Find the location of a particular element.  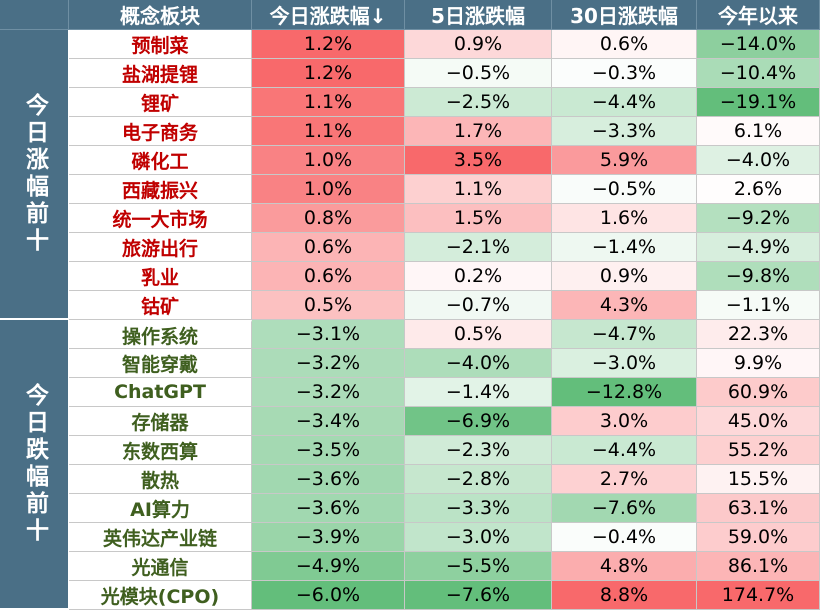

header-today-change: 今日涨跌幅↓ is located at coordinates (328, 15).